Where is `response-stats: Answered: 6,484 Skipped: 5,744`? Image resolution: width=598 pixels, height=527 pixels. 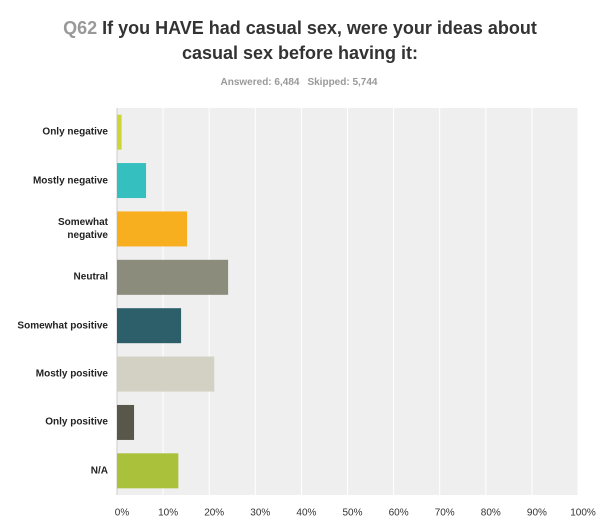
response-stats: Answered: 6,484 Skipped: 5,744 is located at coordinates (299, 82).